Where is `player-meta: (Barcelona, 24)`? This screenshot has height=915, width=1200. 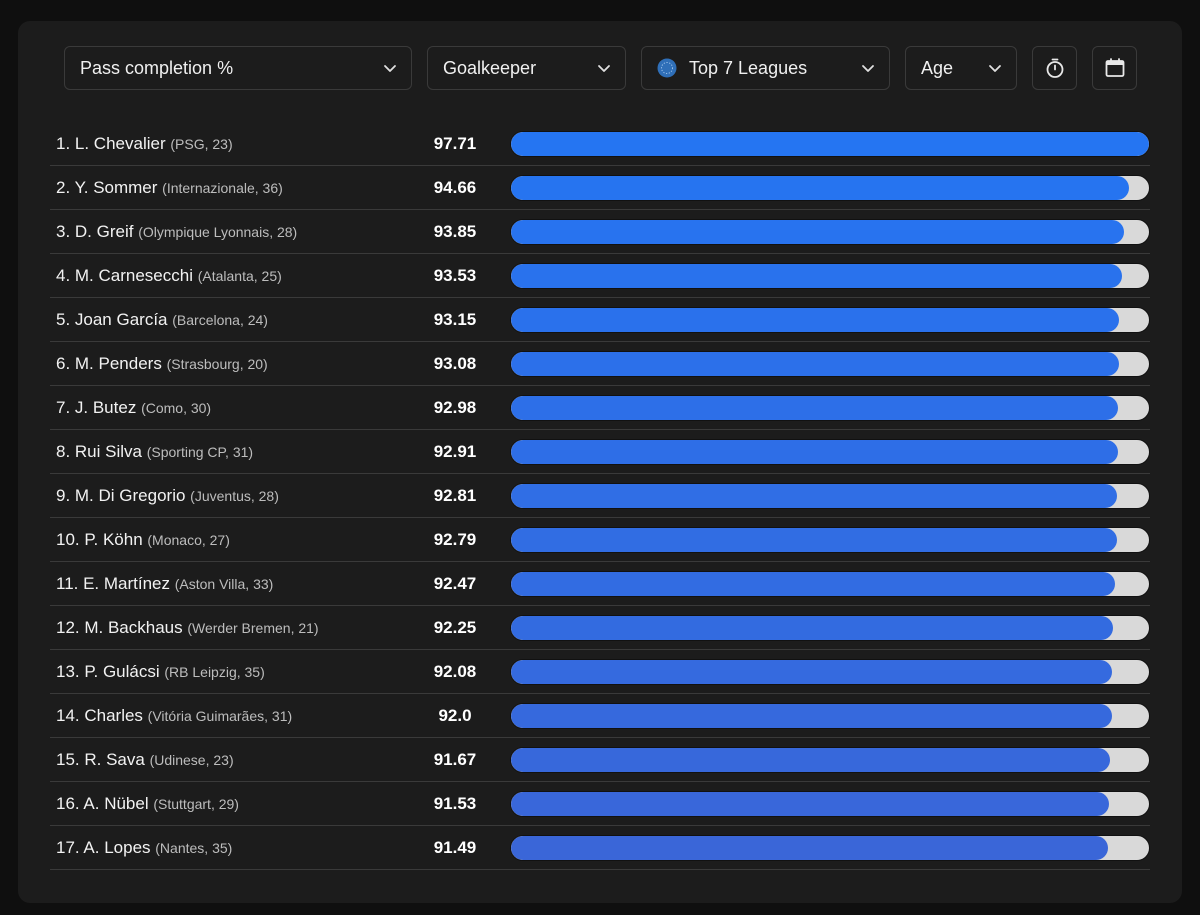
player-meta: (Barcelona, 24) is located at coordinates (220, 320).